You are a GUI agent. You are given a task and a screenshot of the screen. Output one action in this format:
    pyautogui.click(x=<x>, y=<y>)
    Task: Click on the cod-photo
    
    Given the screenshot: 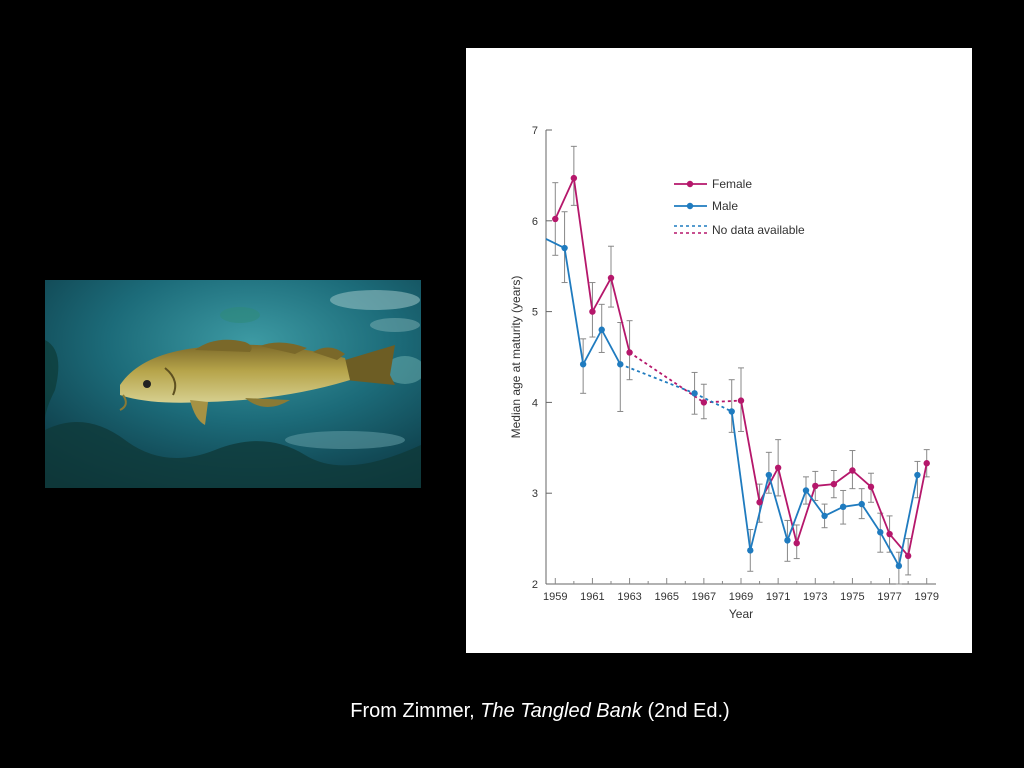 What is the action you would take?
    pyautogui.click(x=233, y=384)
    